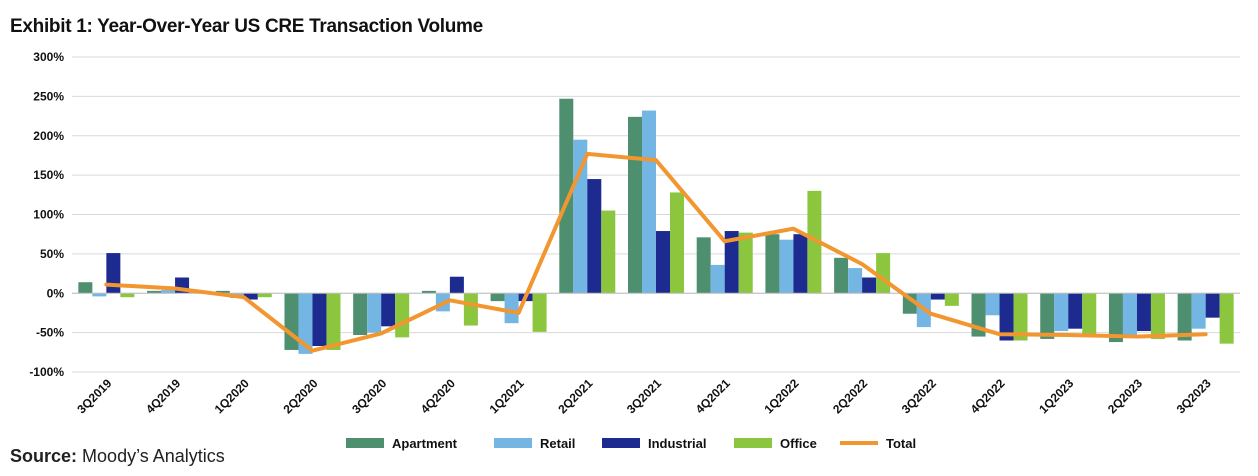 The image size is (1258, 476). I want to click on source-note: Source: Moody’s Analytics, so click(117, 456).